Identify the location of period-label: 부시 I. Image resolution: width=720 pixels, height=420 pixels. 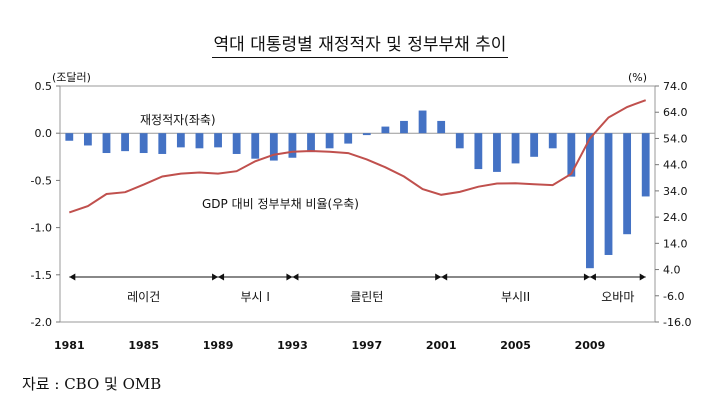
(255, 297).